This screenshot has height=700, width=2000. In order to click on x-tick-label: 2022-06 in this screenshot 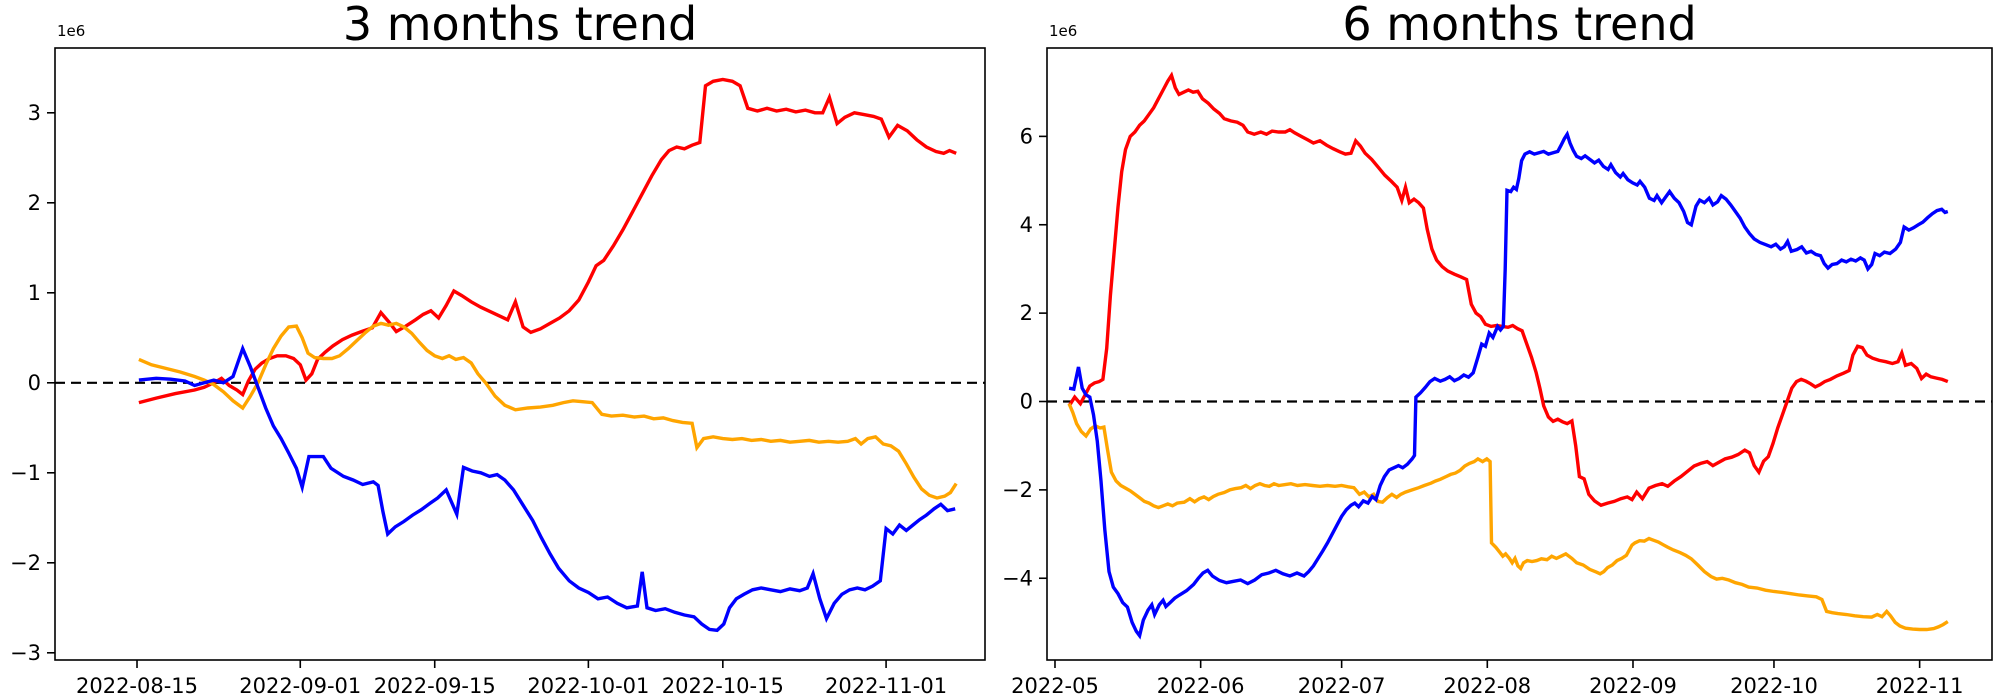, I will do `click(1201, 686)`.